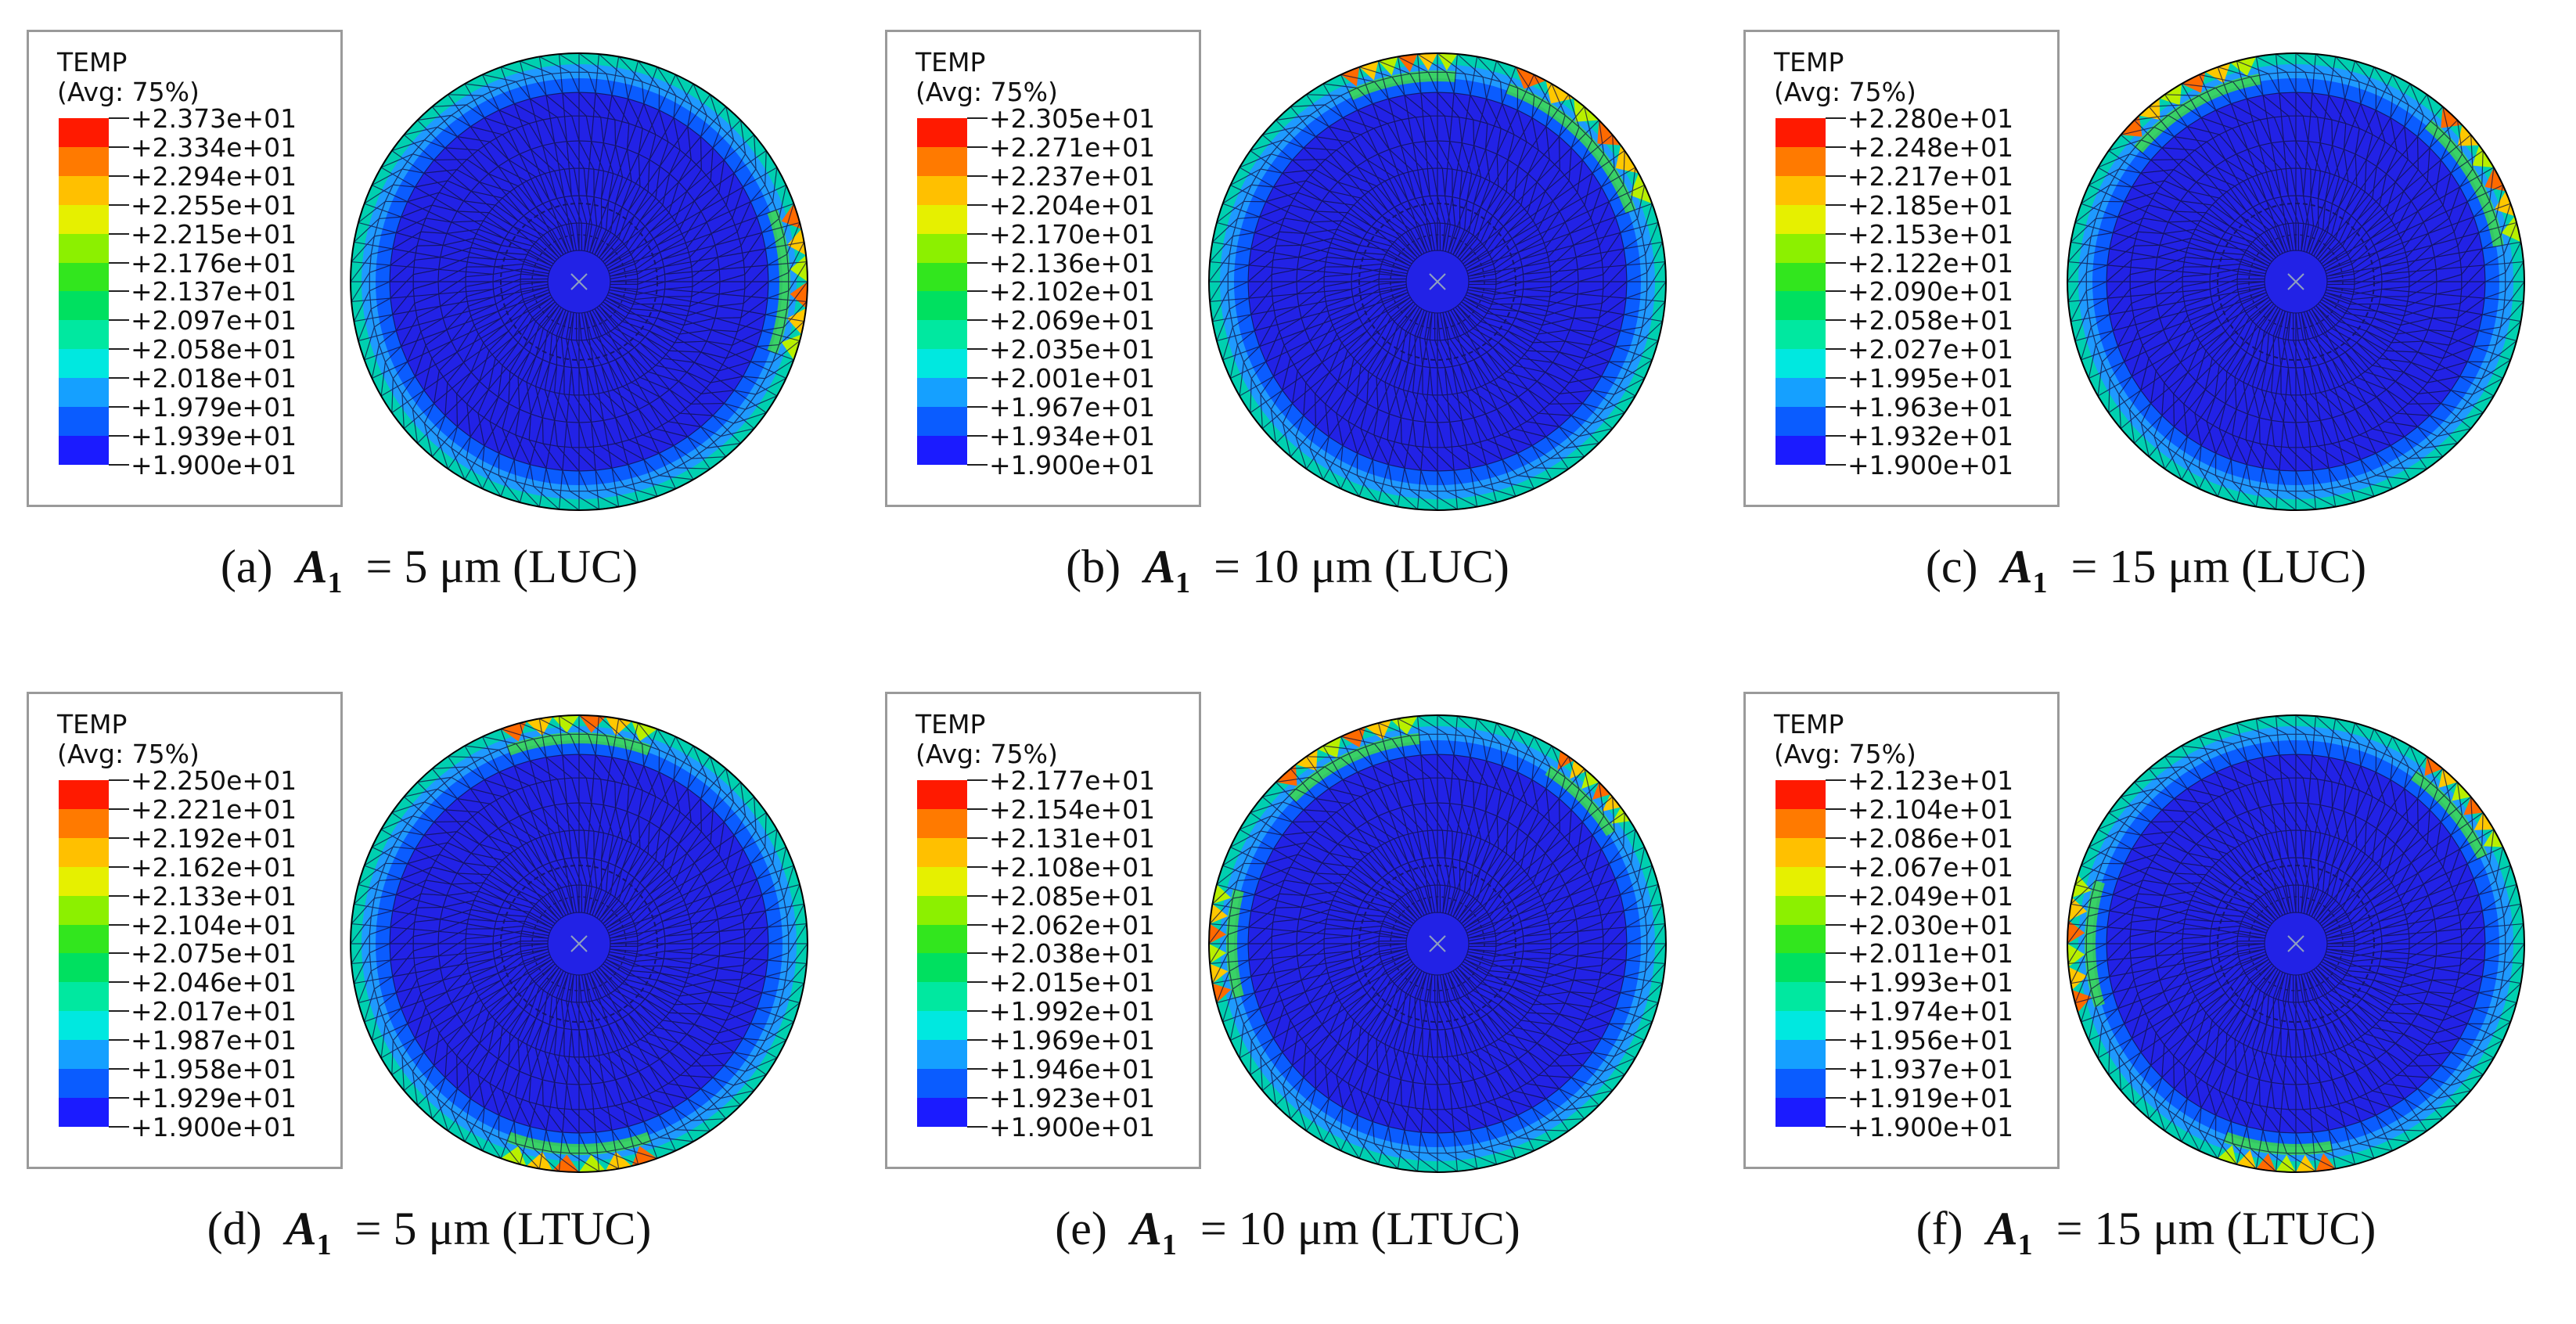  Describe the element at coordinates (1836, 809) in the screenshot. I see `legend-tick` at that location.